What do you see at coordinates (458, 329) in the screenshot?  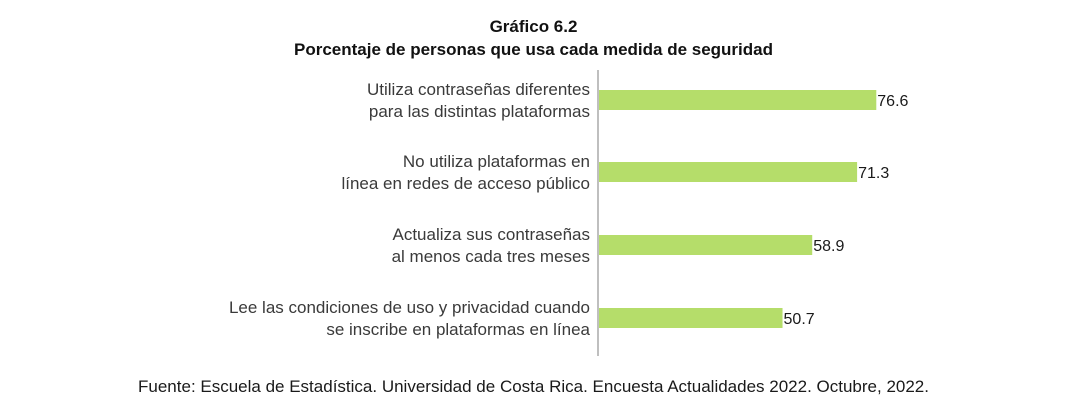 I see `category-label: se inscribe en plataformas en línea` at bounding box center [458, 329].